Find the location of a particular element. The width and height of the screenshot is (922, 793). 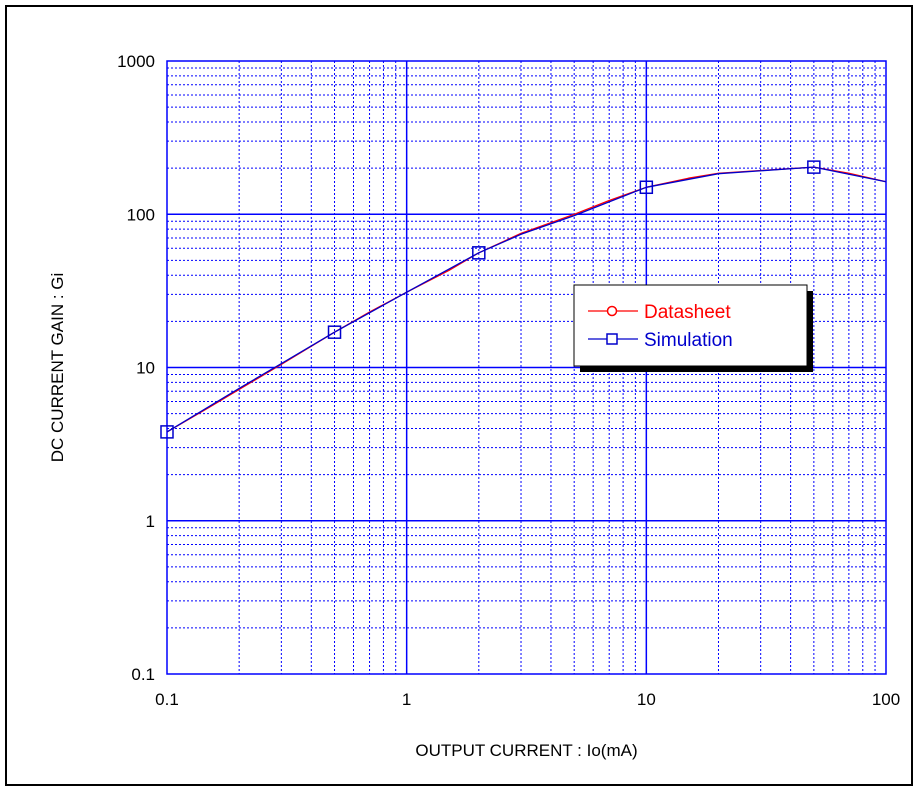

y-tick-label: 10 is located at coordinates (145, 368).